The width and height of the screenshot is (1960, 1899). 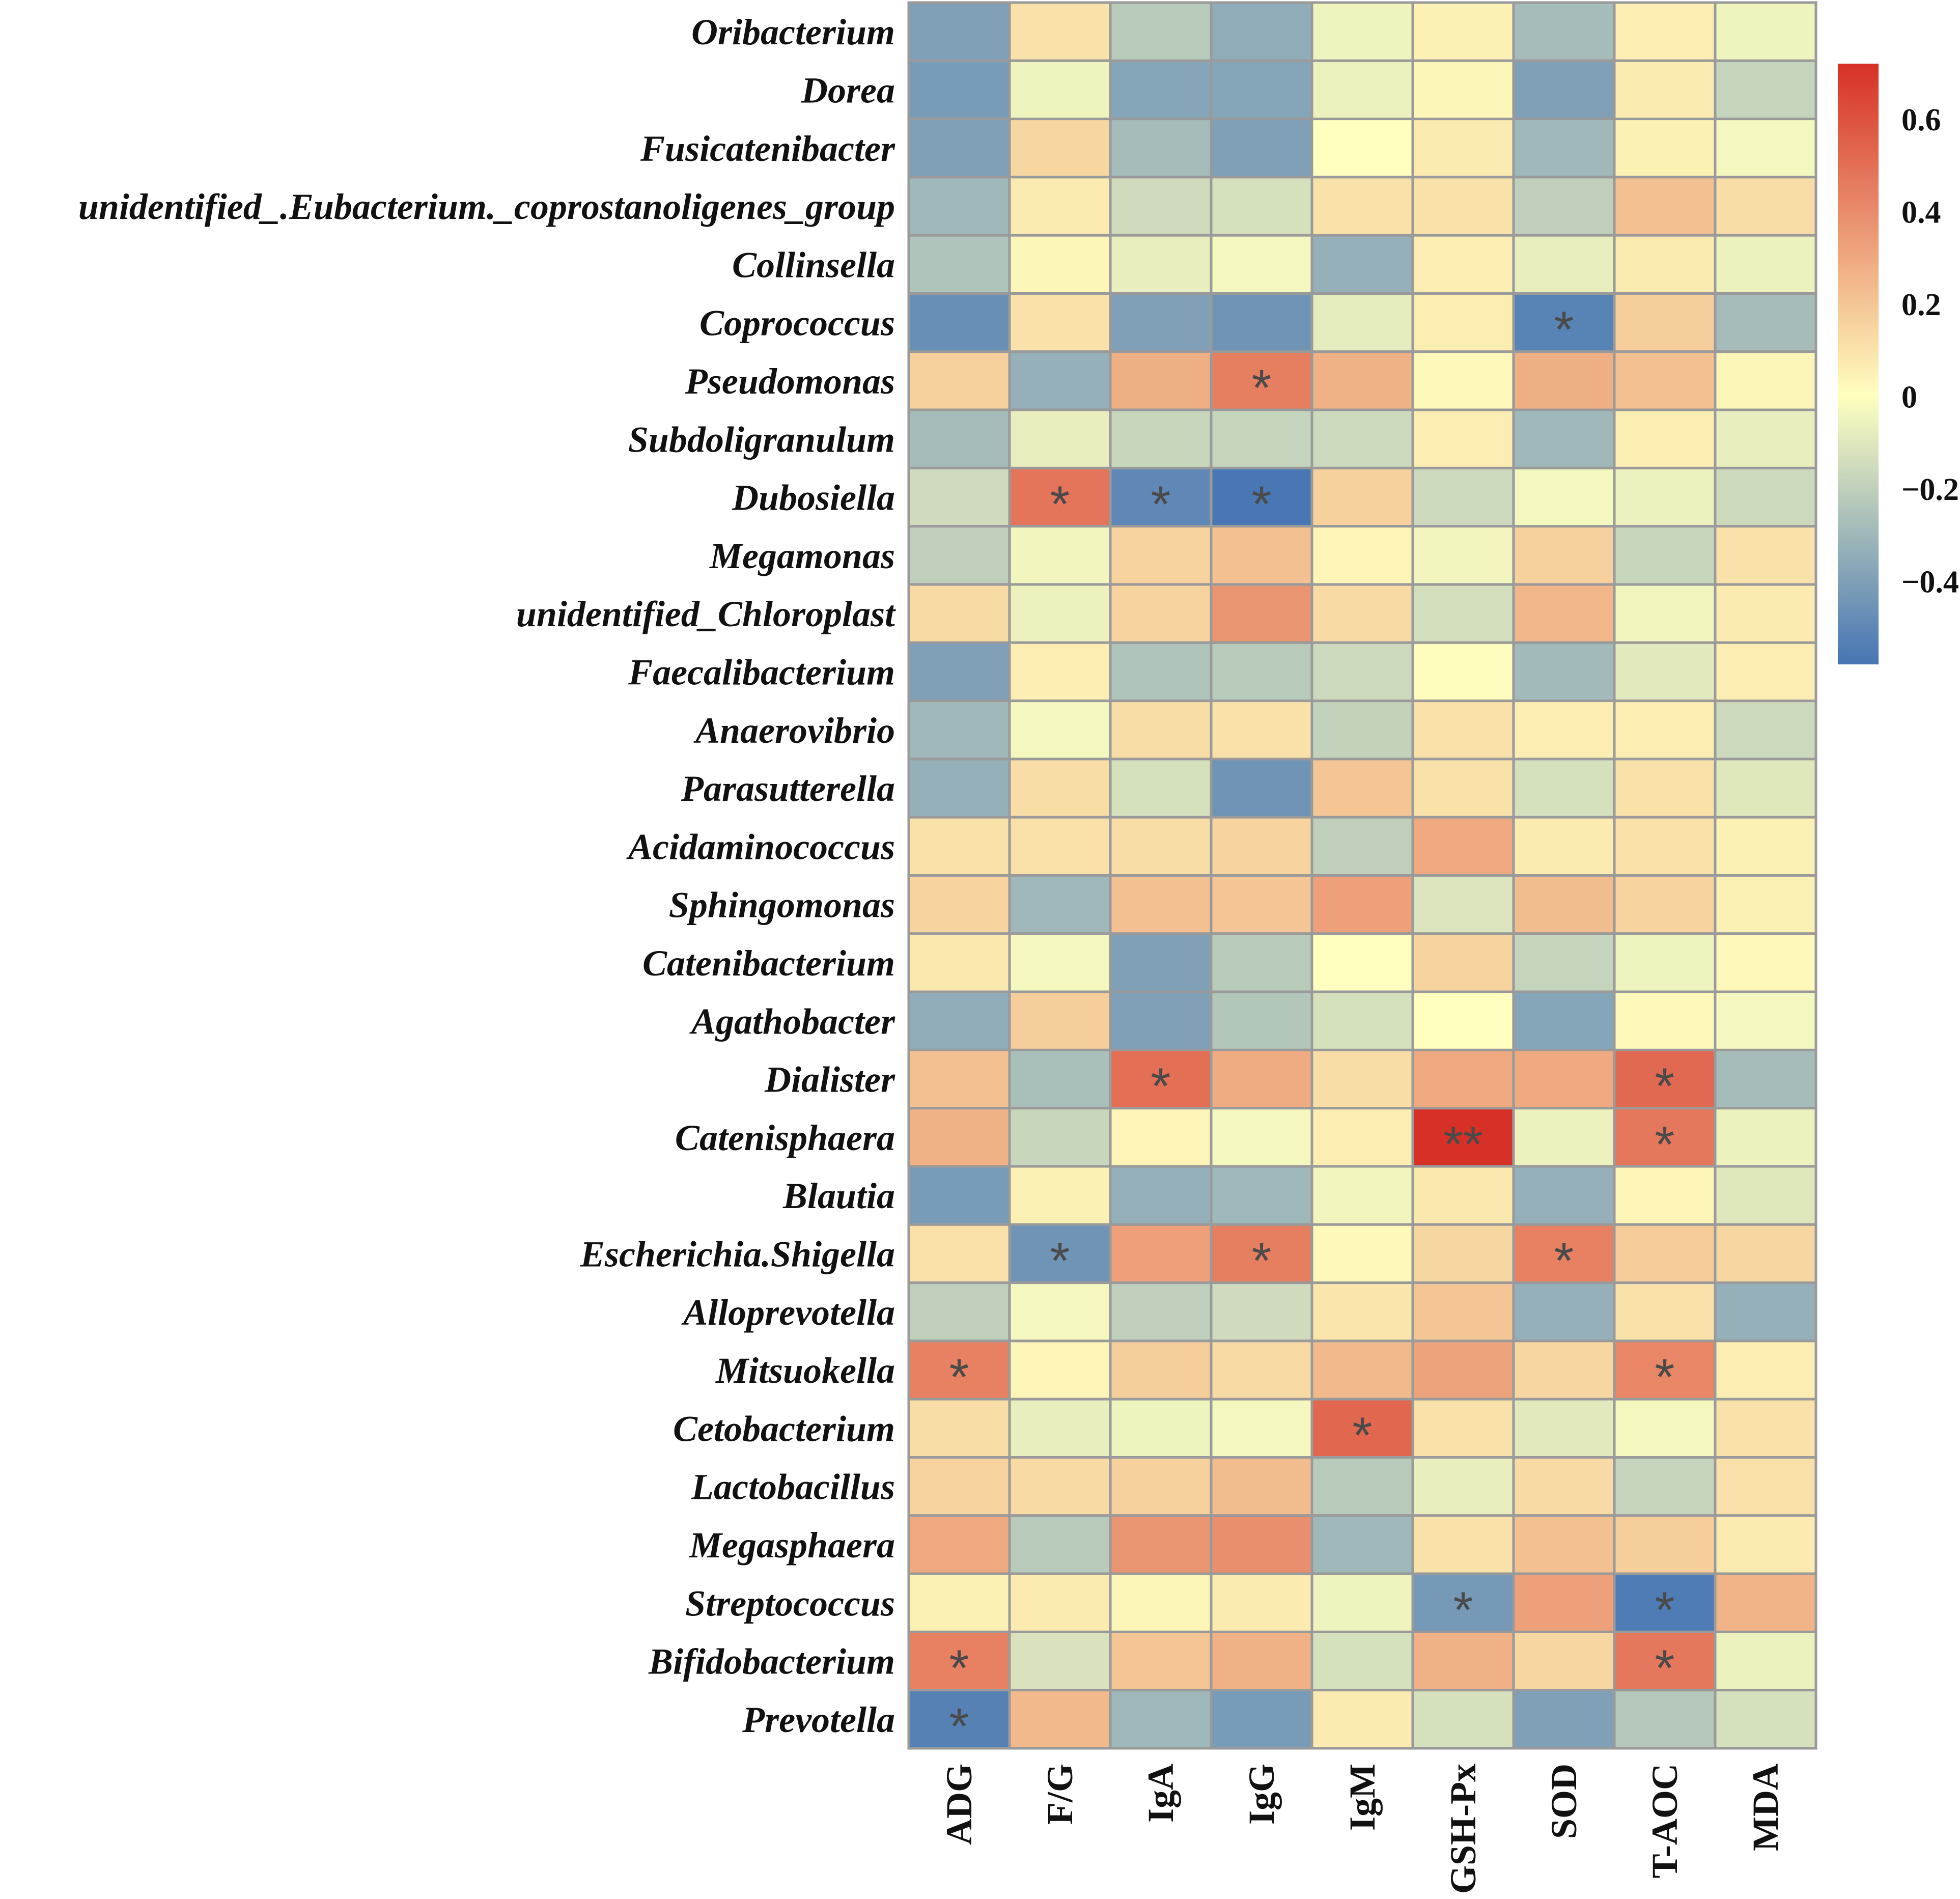 I want to click on row-label: Dubosiella, so click(x=813, y=498).